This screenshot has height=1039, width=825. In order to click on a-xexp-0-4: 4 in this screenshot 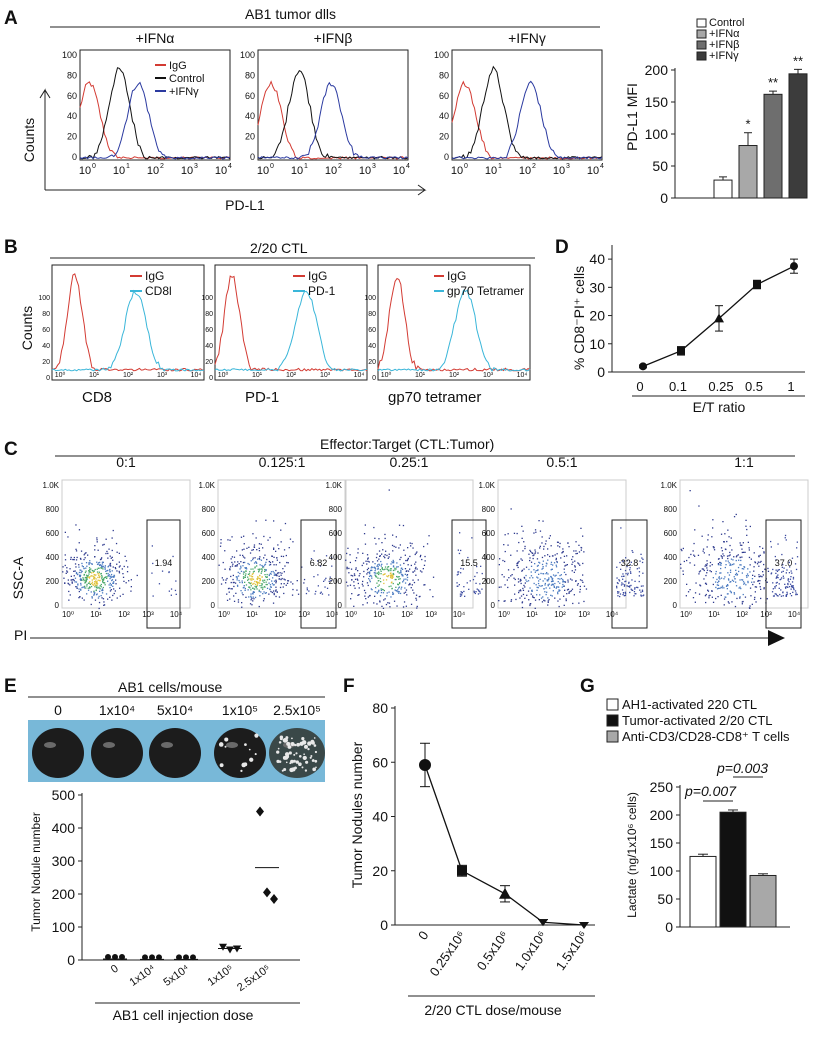, I will do `click(230, 166)`.